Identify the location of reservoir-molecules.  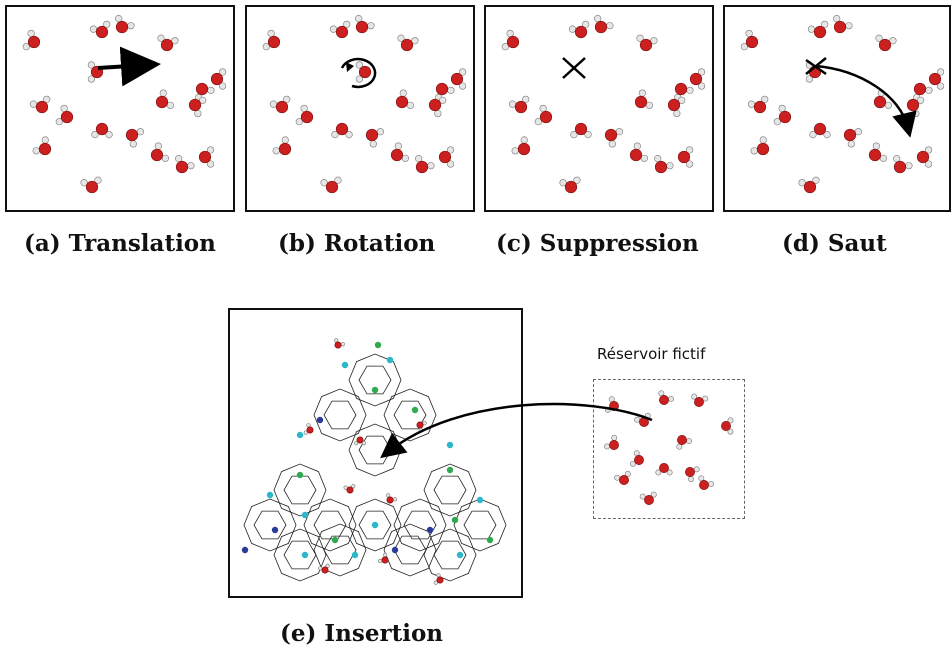
(669, 447).